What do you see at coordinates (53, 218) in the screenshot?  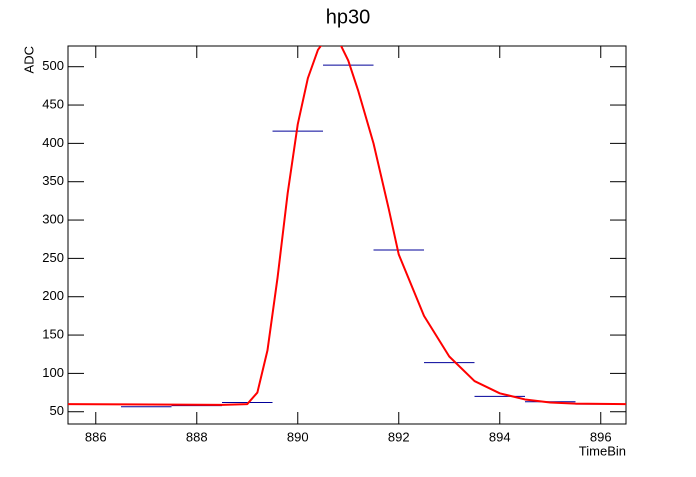 I see `y-tick-label: 300` at bounding box center [53, 218].